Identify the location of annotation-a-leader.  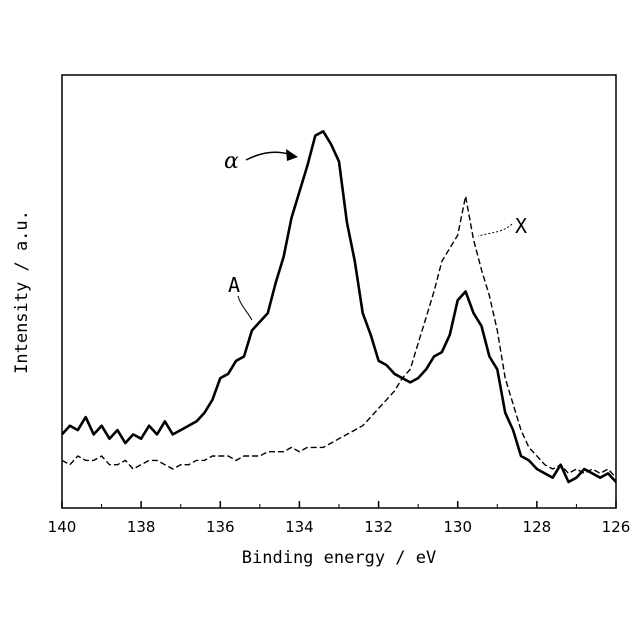
(245, 308).